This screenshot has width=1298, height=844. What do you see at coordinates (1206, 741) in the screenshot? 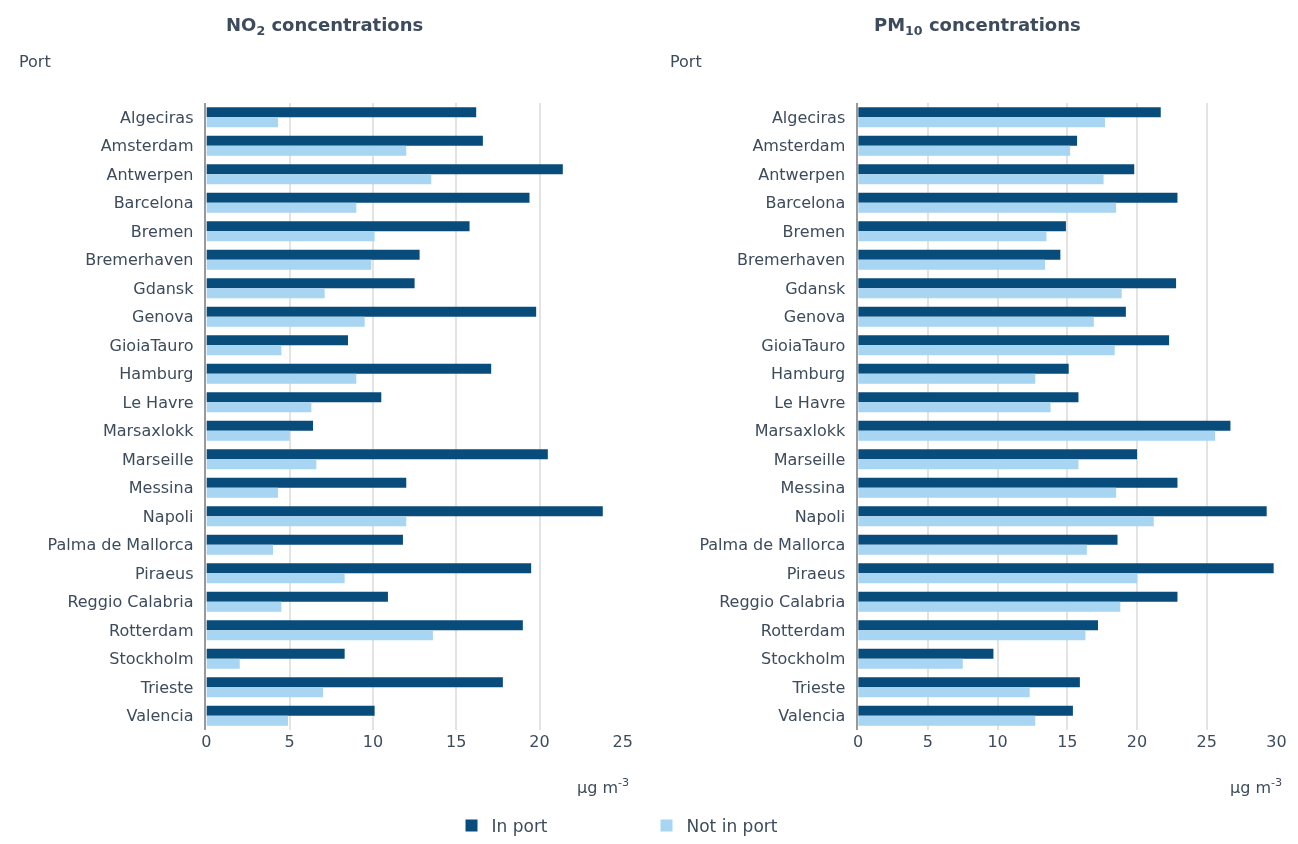
I see `x-tick-label: 25` at bounding box center [1206, 741].